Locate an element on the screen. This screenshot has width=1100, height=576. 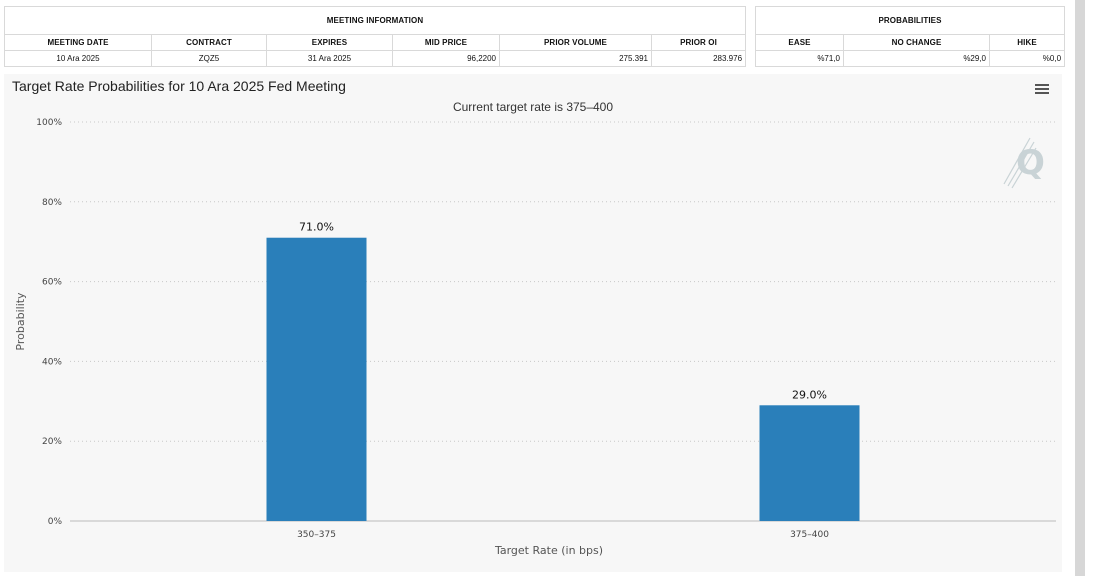
ease-value: %71,0 is located at coordinates (799, 58).